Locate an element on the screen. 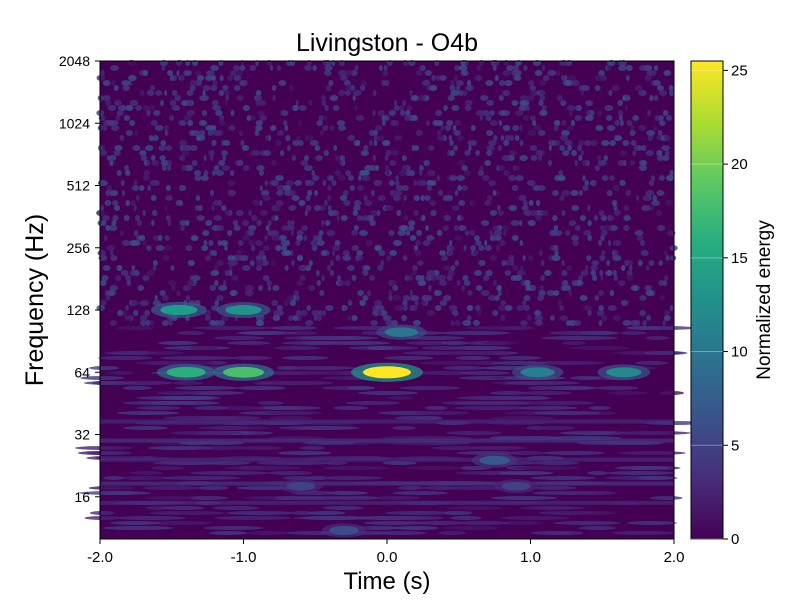  colorbar-tick-label: 0 is located at coordinates (735, 539).